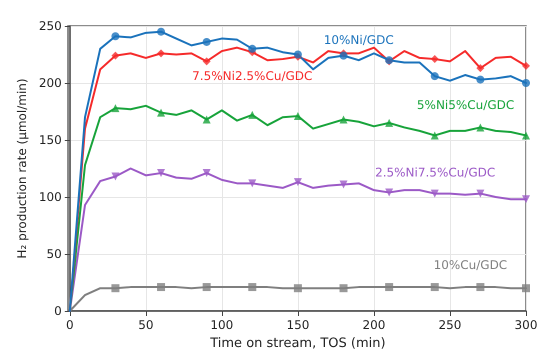  Describe the element at coordinates (450, 325) in the screenshot. I see `x-tick-label: 250` at that location.